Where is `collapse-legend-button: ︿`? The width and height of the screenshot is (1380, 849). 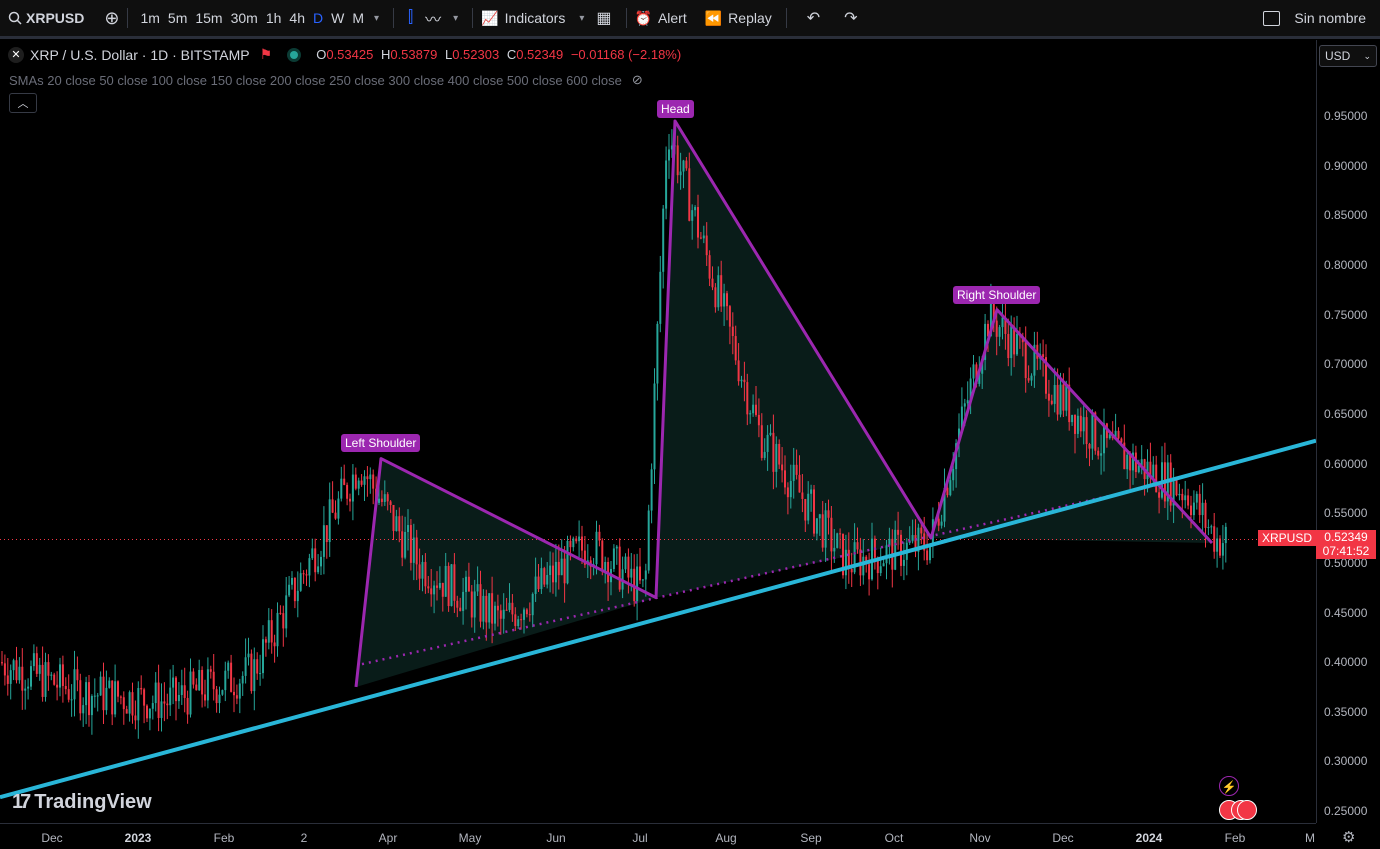 collapse-legend-button: ︿ is located at coordinates (23, 103).